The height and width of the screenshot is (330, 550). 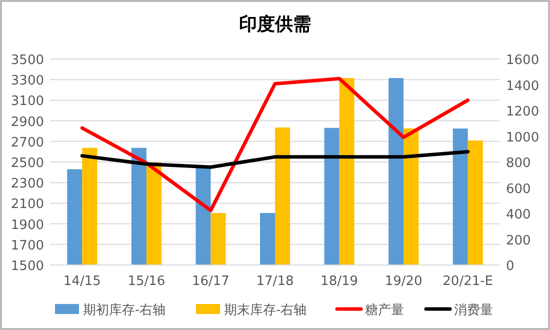 I want to click on chart-title: 印度供需, so click(x=275, y=24).